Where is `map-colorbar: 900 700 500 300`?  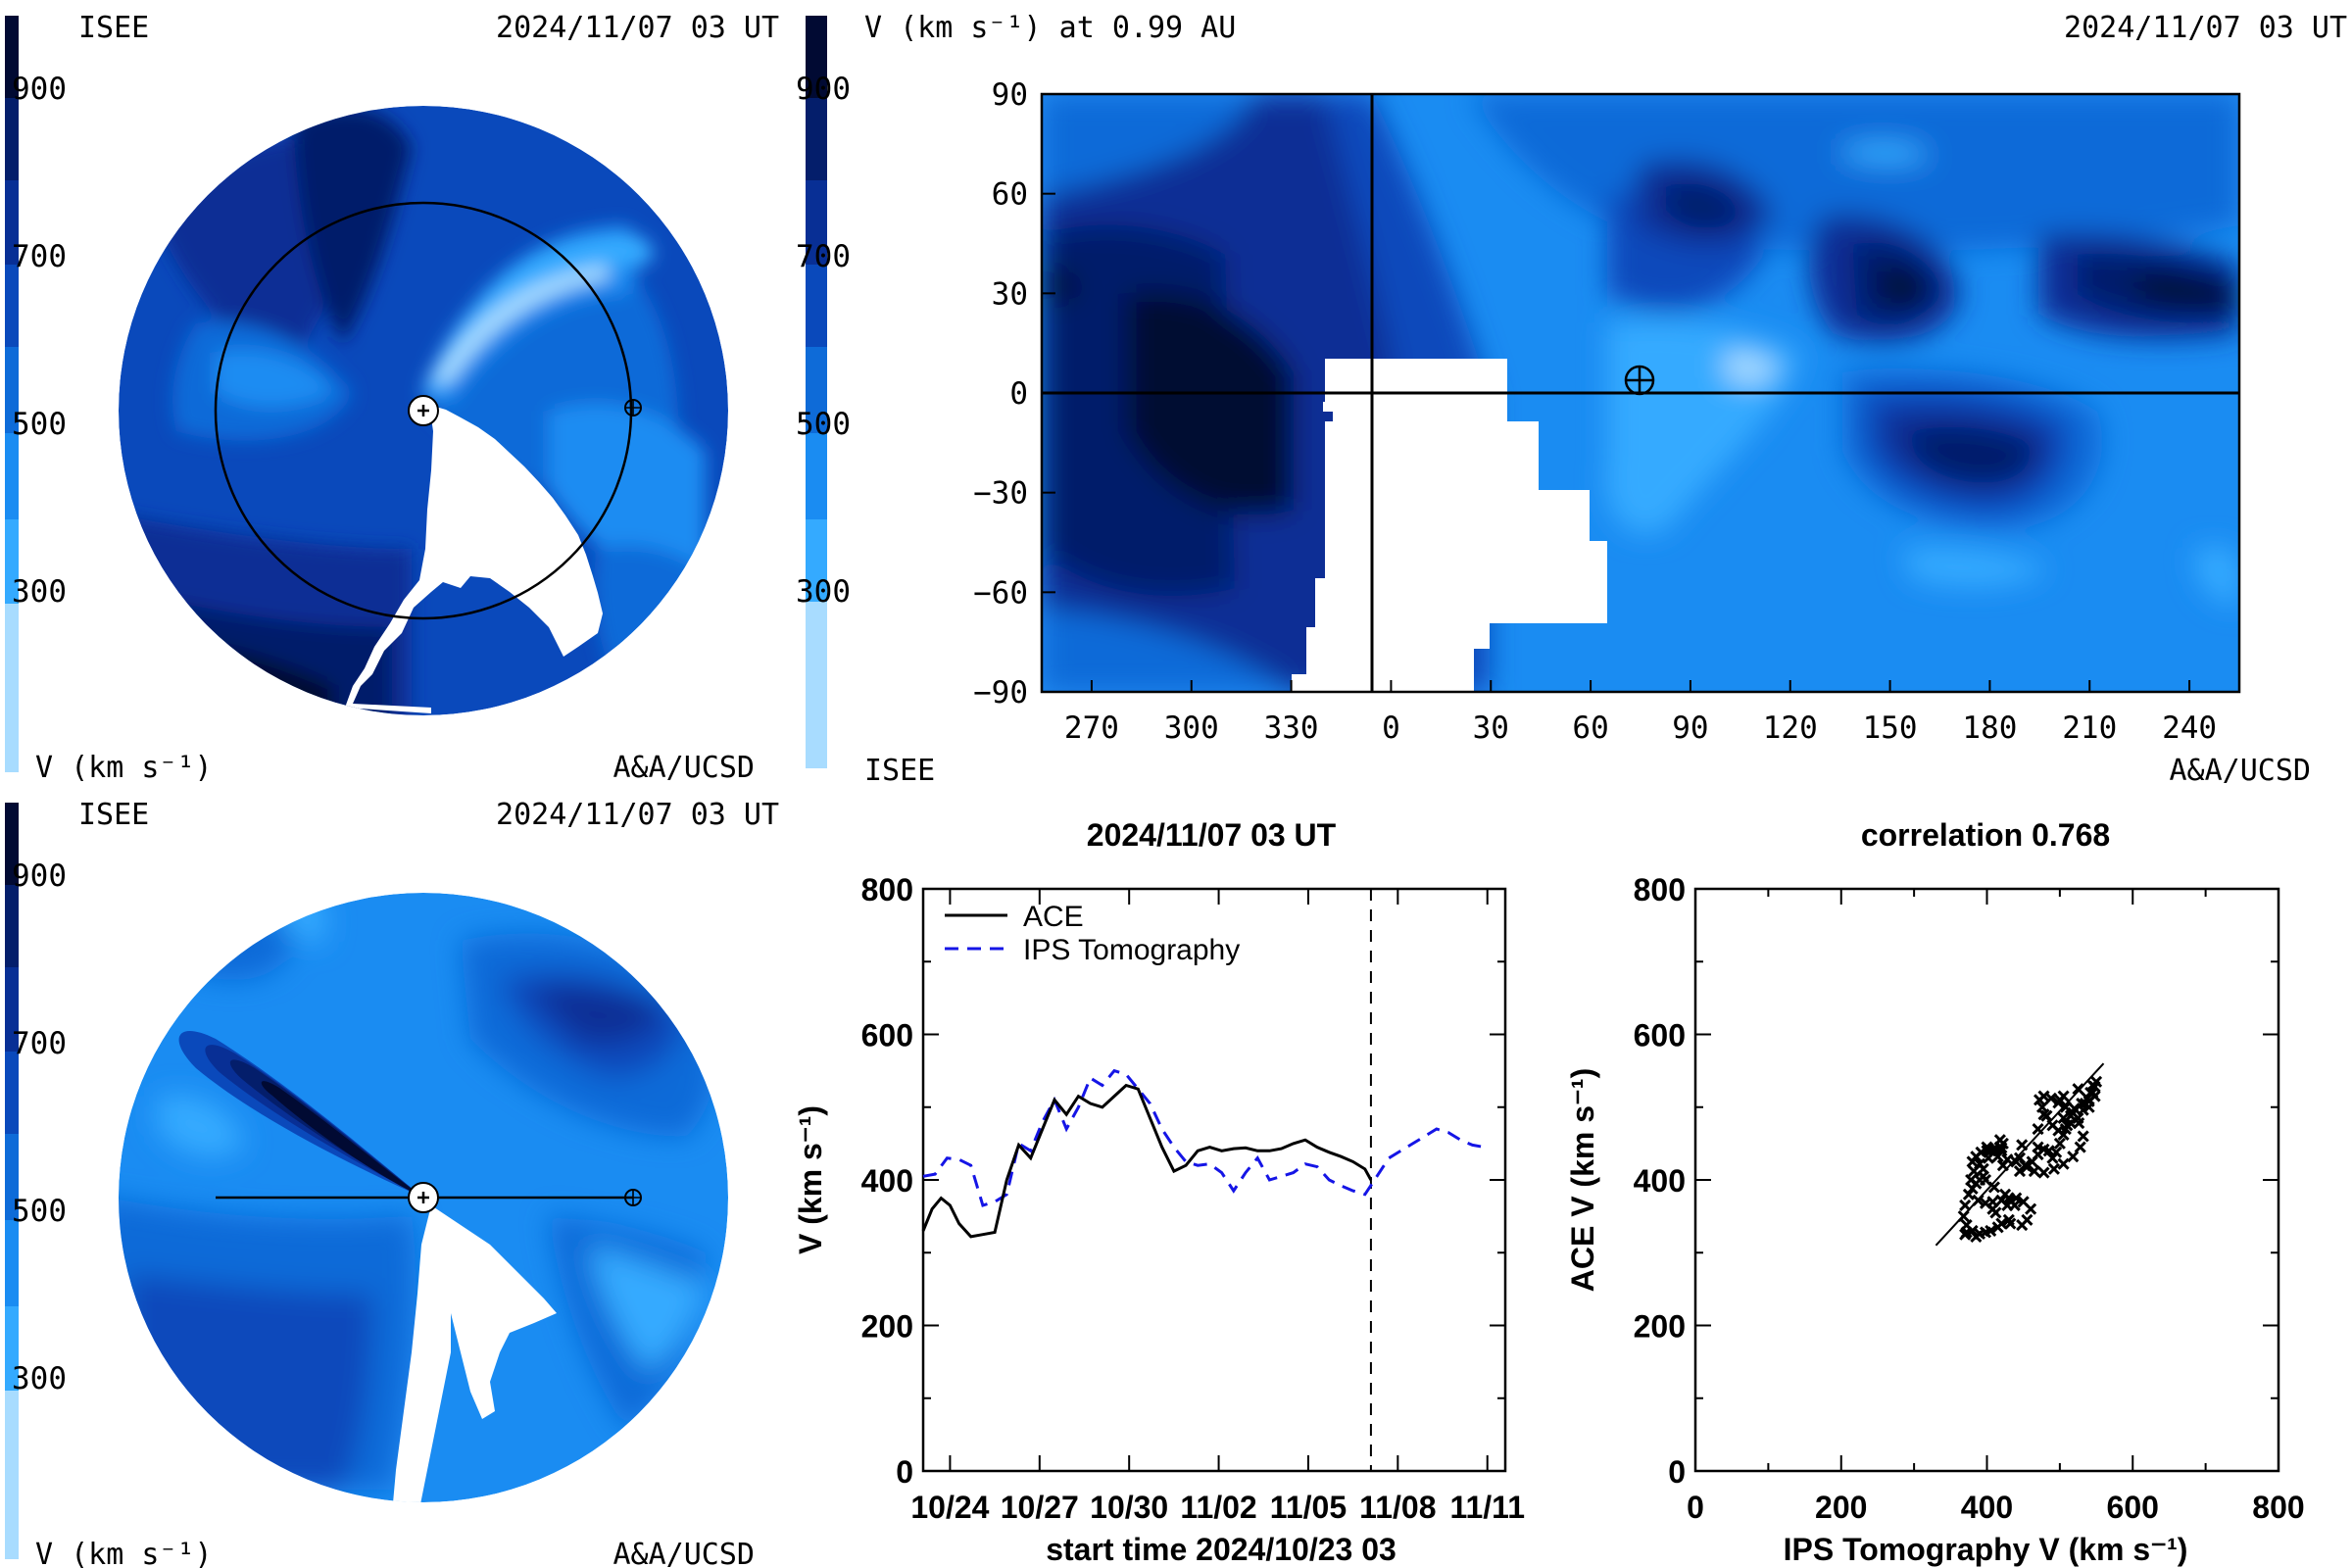
map-colorbar: 900 700 500 300 is located at coordinates (823, 392).